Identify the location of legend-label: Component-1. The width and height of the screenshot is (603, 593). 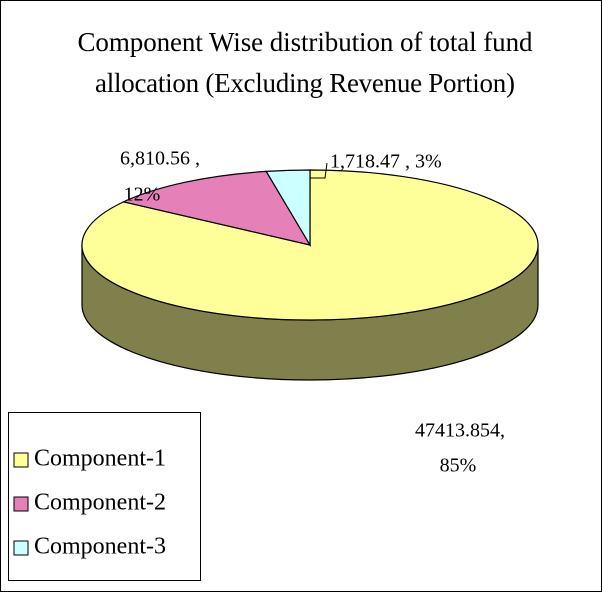
(100, 459).